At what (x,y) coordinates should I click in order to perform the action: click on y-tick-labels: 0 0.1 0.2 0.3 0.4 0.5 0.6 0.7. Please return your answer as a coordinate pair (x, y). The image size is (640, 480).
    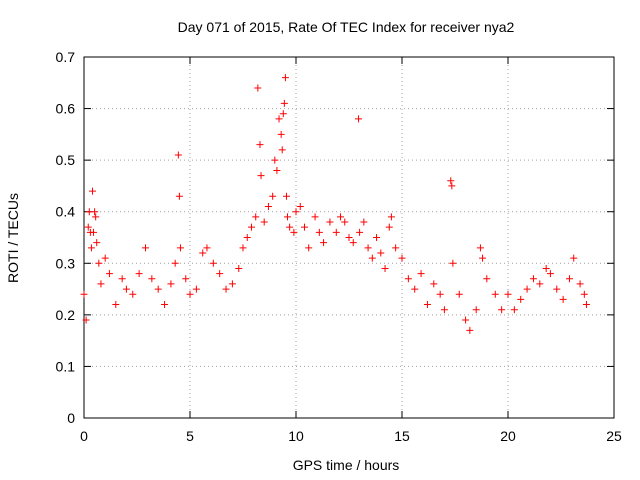
    Looking at the image, I should click on (66, 237).